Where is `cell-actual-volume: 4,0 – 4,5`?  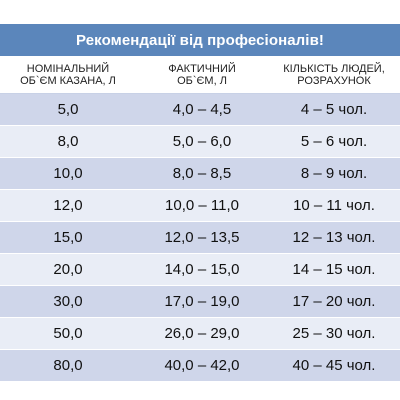
cell-actual-volume: 4,0 – 4,5 is located at coordinates (202, 109).